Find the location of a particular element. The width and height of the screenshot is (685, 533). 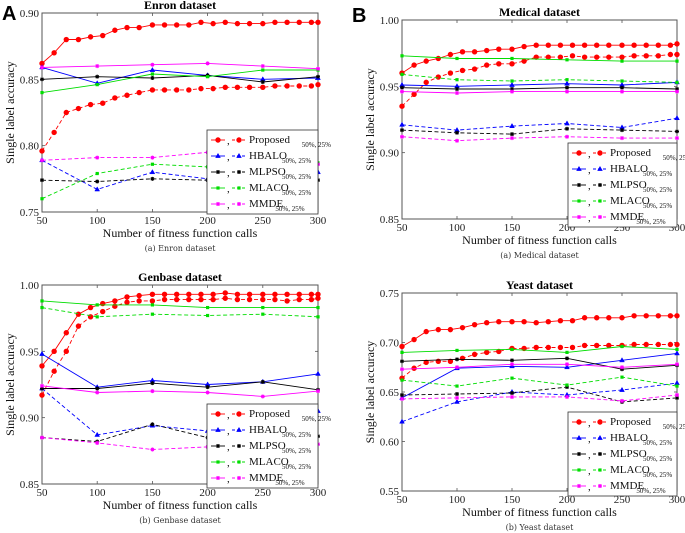

legend-label: MMDE is located at coordinates (627, 486).